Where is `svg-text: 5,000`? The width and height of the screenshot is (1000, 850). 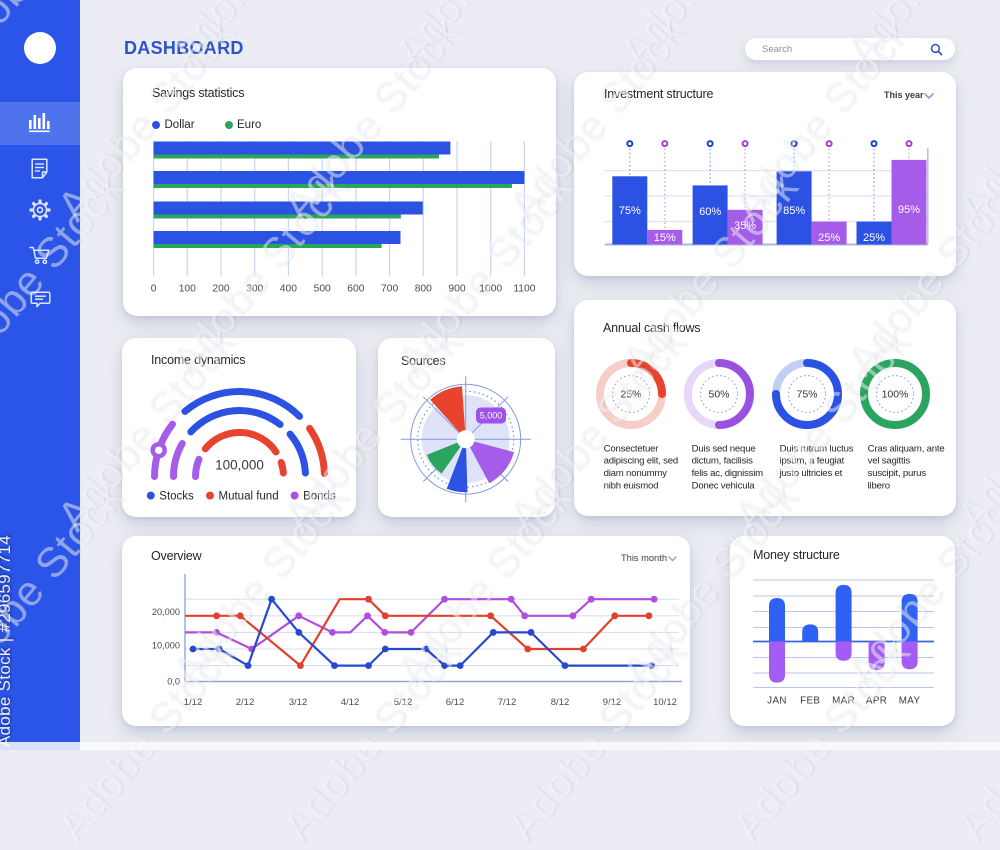
svg-text: 5,000 is located at coordinates (491, 416).